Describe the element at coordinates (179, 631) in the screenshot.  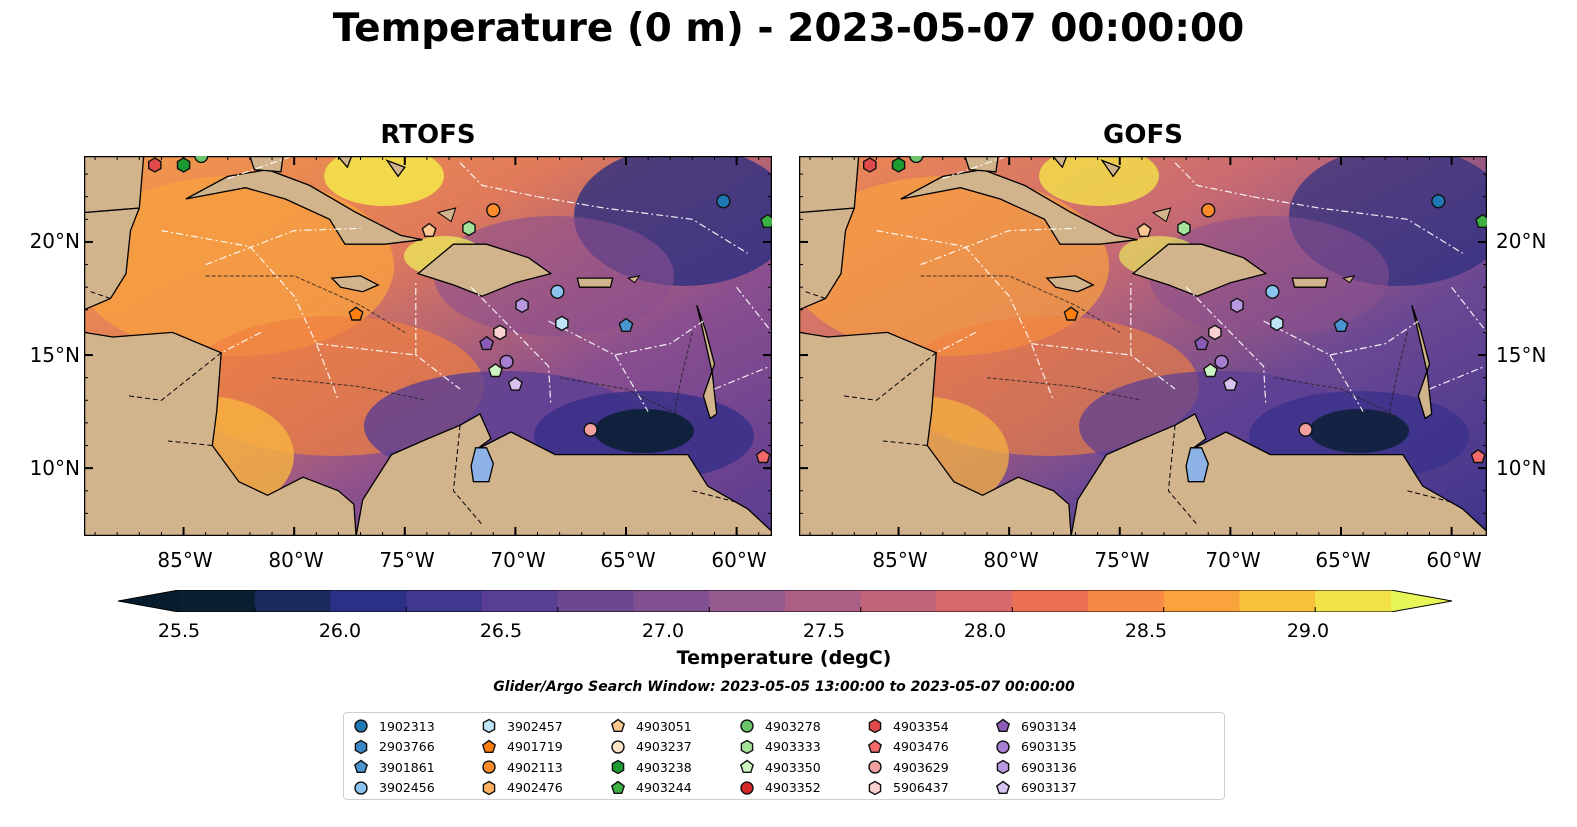
I see `colorbar-tick-label: 25.5` at that location.